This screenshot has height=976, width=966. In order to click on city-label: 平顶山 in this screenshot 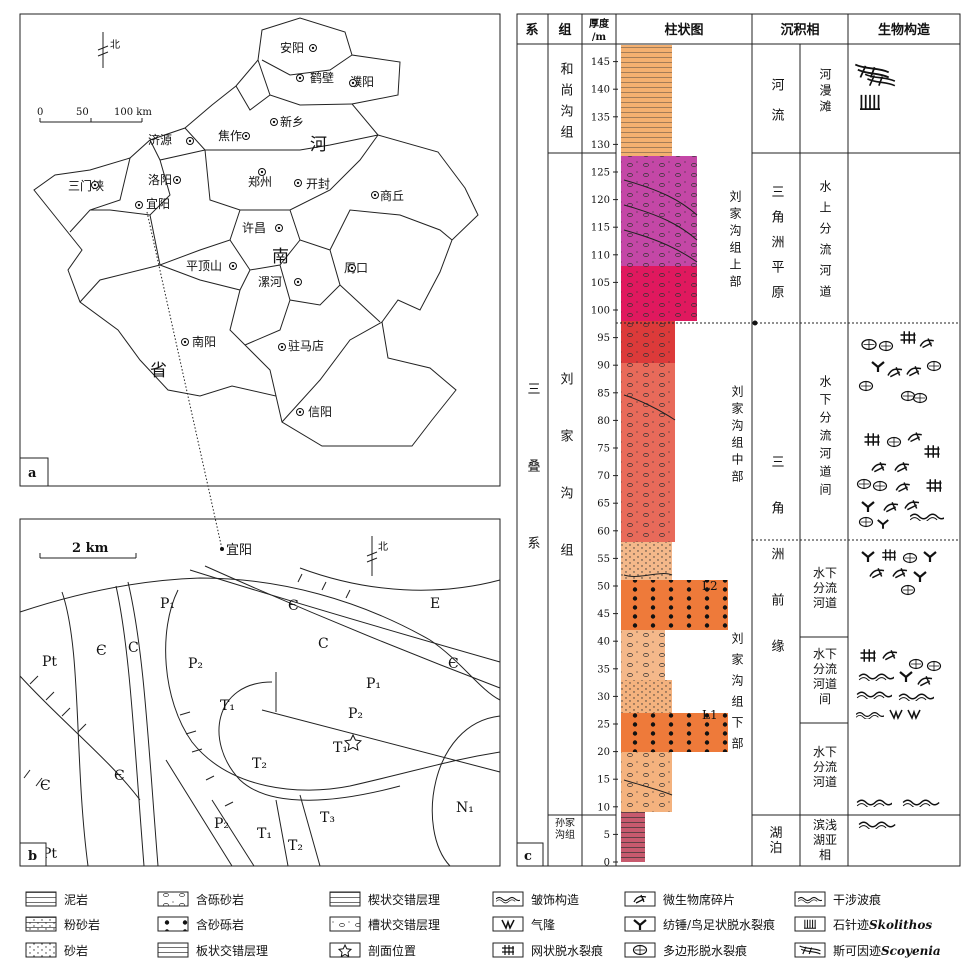, I will do `click(204, 266)`.